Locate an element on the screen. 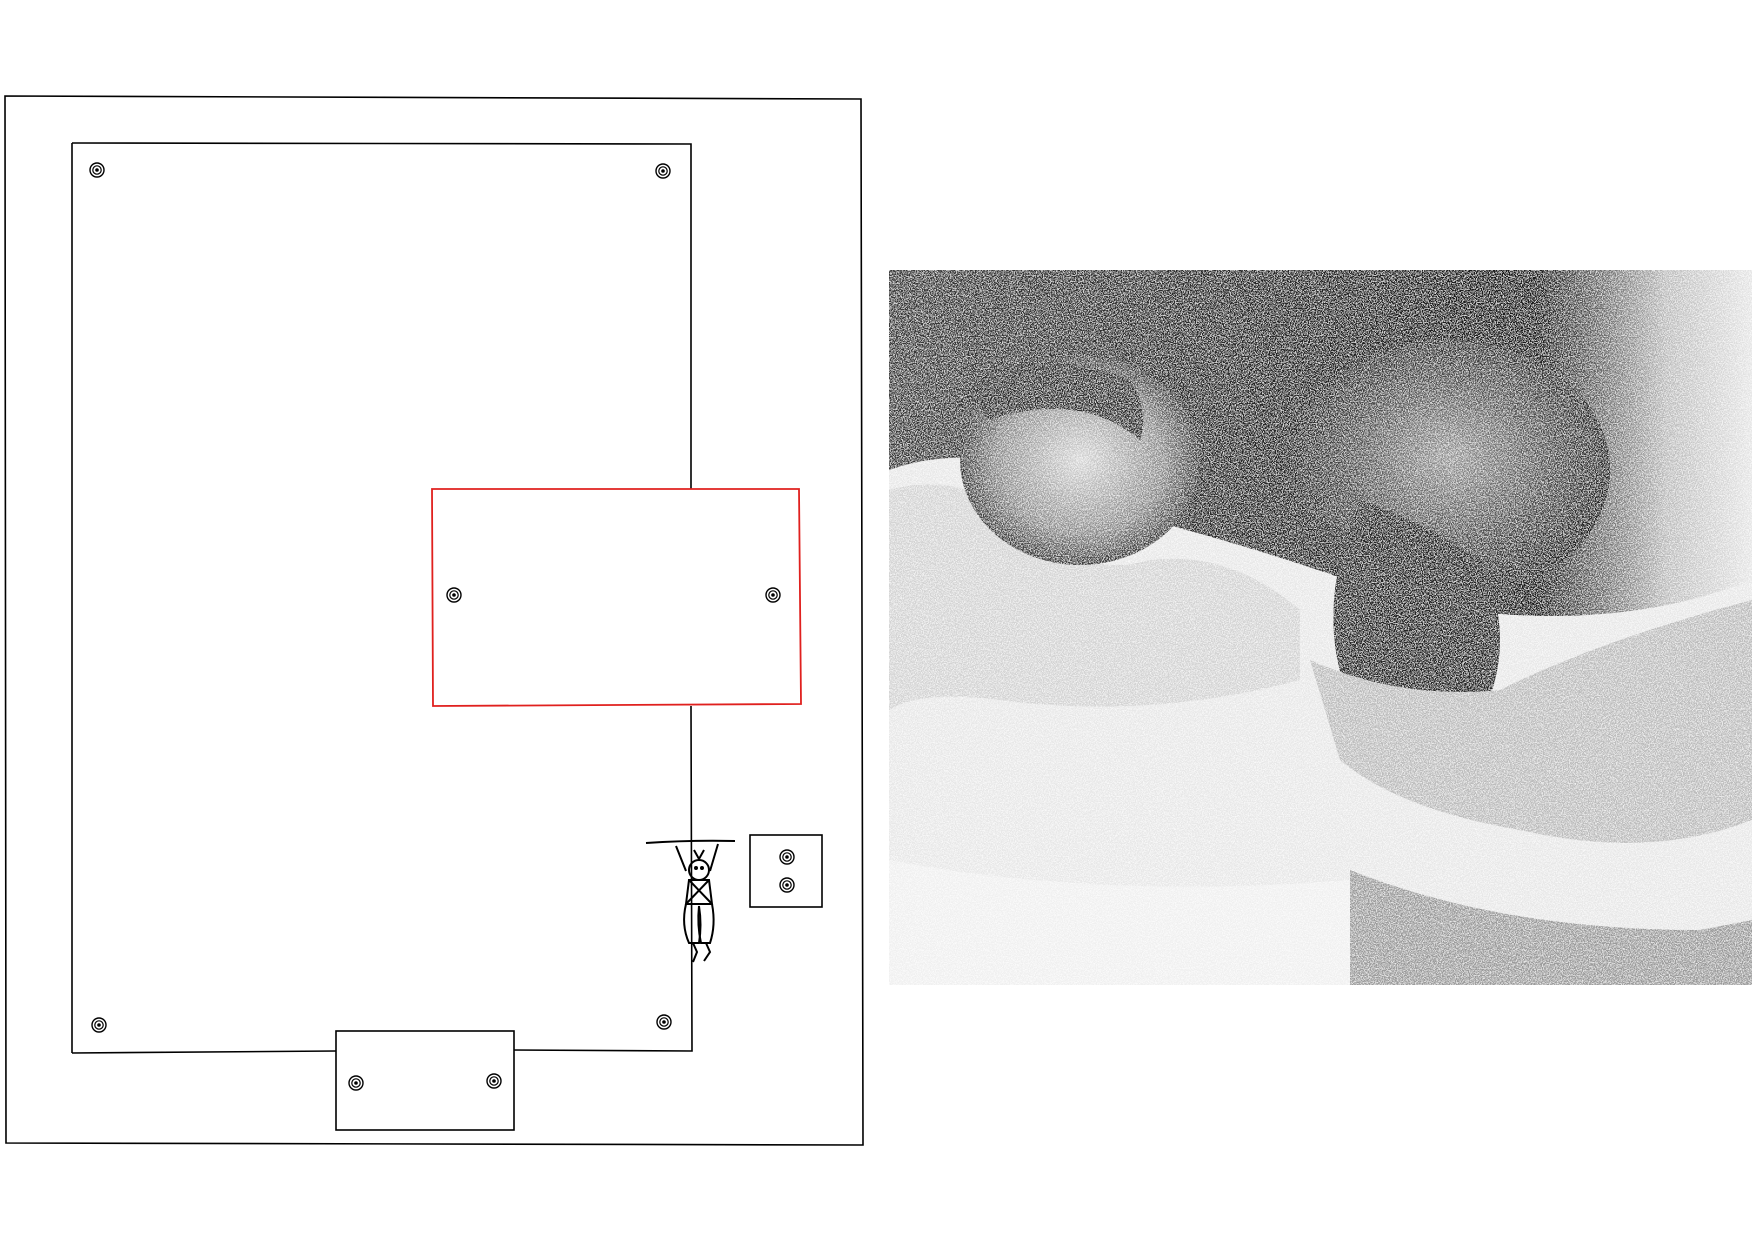 This screenshot has height=1240, width=1754. bottom-plate is located at coordinates (425, 1080).